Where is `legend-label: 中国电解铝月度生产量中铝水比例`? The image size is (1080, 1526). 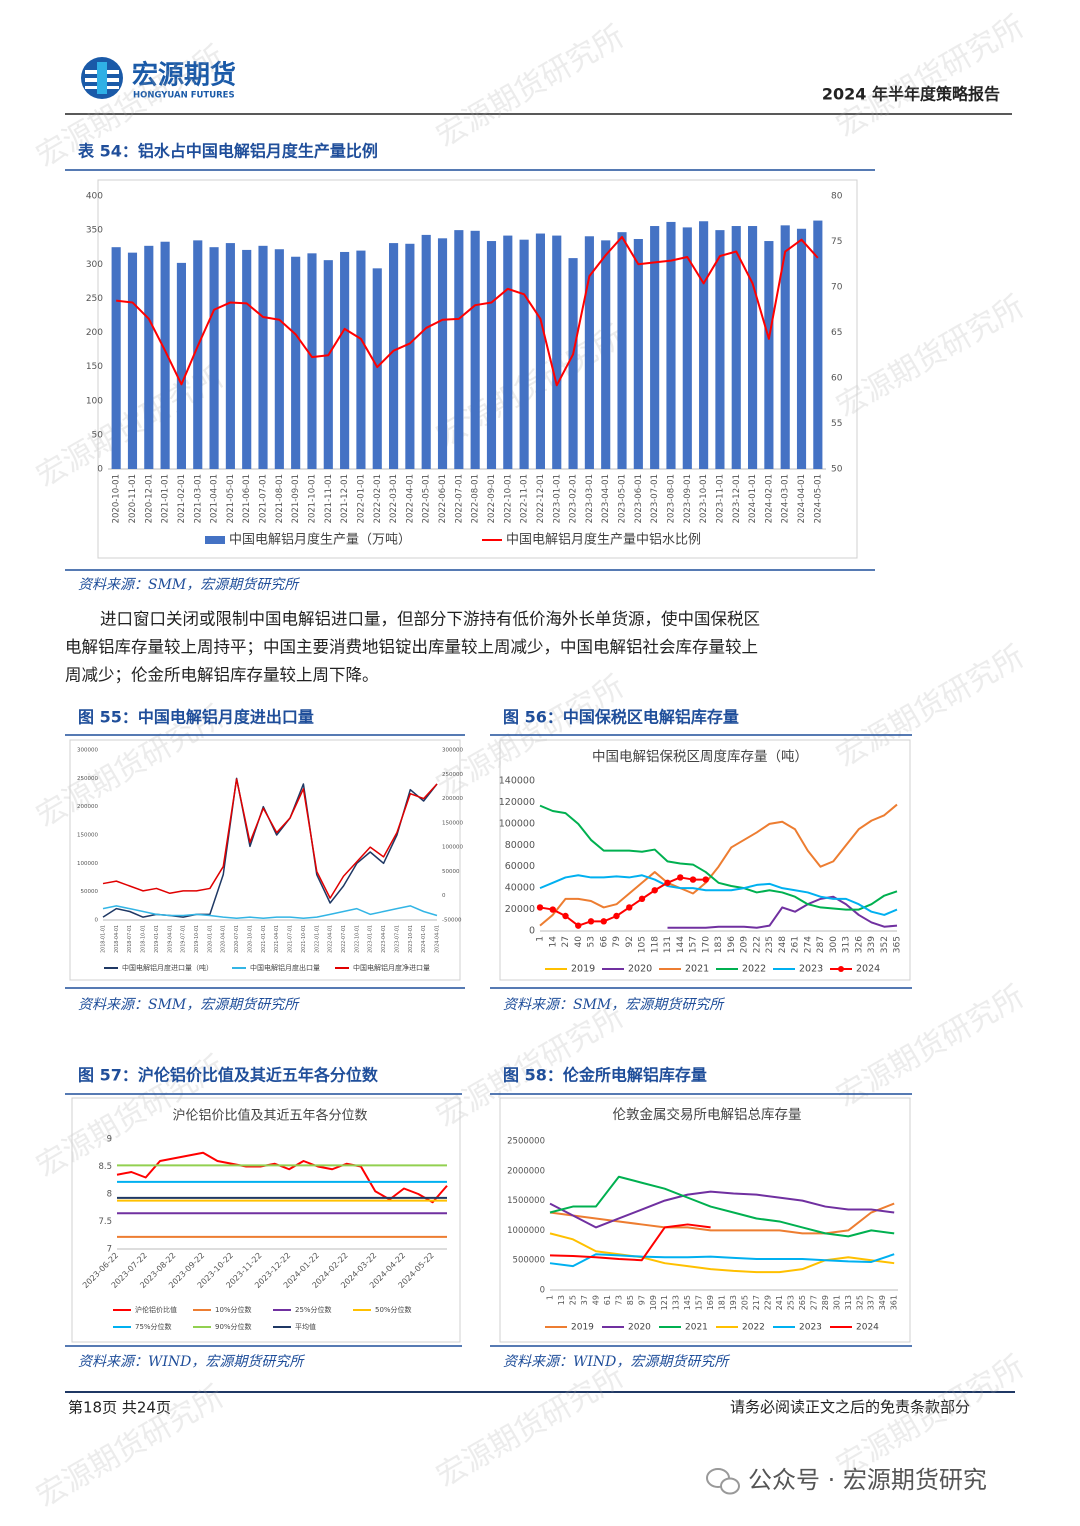
legend-label: 中国电解铝月度生产量中铝水比例 is located at coordinates (603, 540).